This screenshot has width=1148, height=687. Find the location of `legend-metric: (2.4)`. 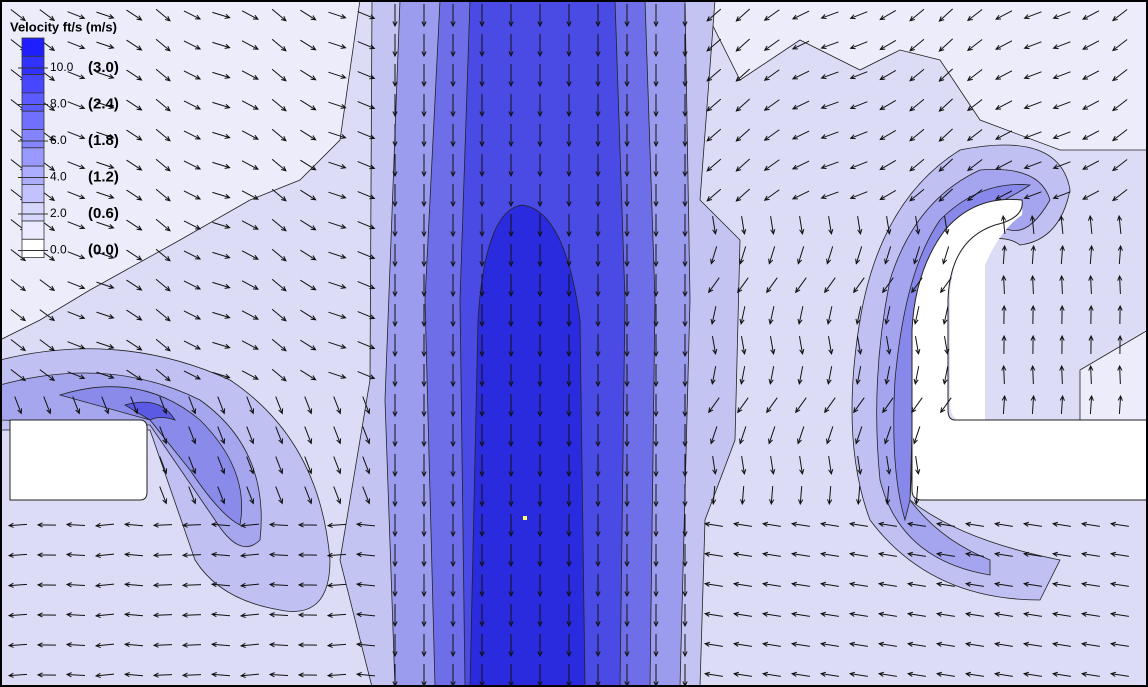

legend-metric: (2.4) is located at coordinates (103, 103).